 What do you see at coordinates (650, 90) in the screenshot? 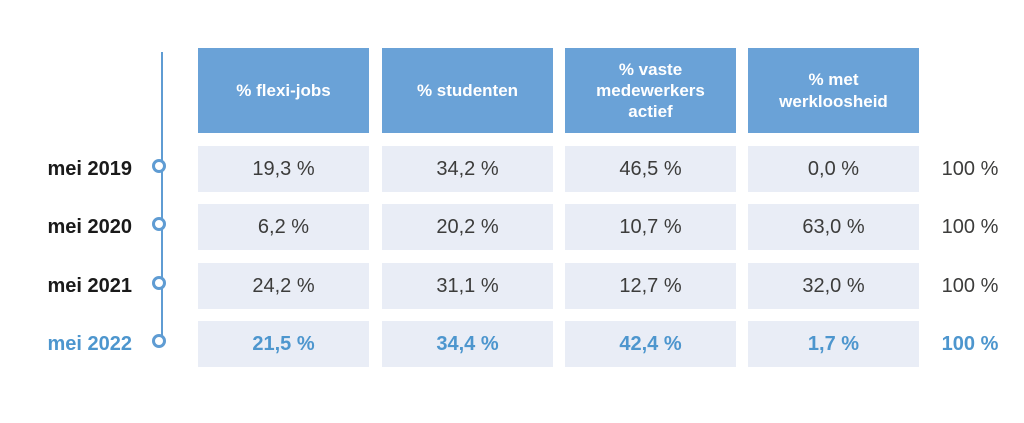
I see `column-header-vaste-medewerkers-actief: % vaste medewerkers actief` at bounding box center [650, 90].